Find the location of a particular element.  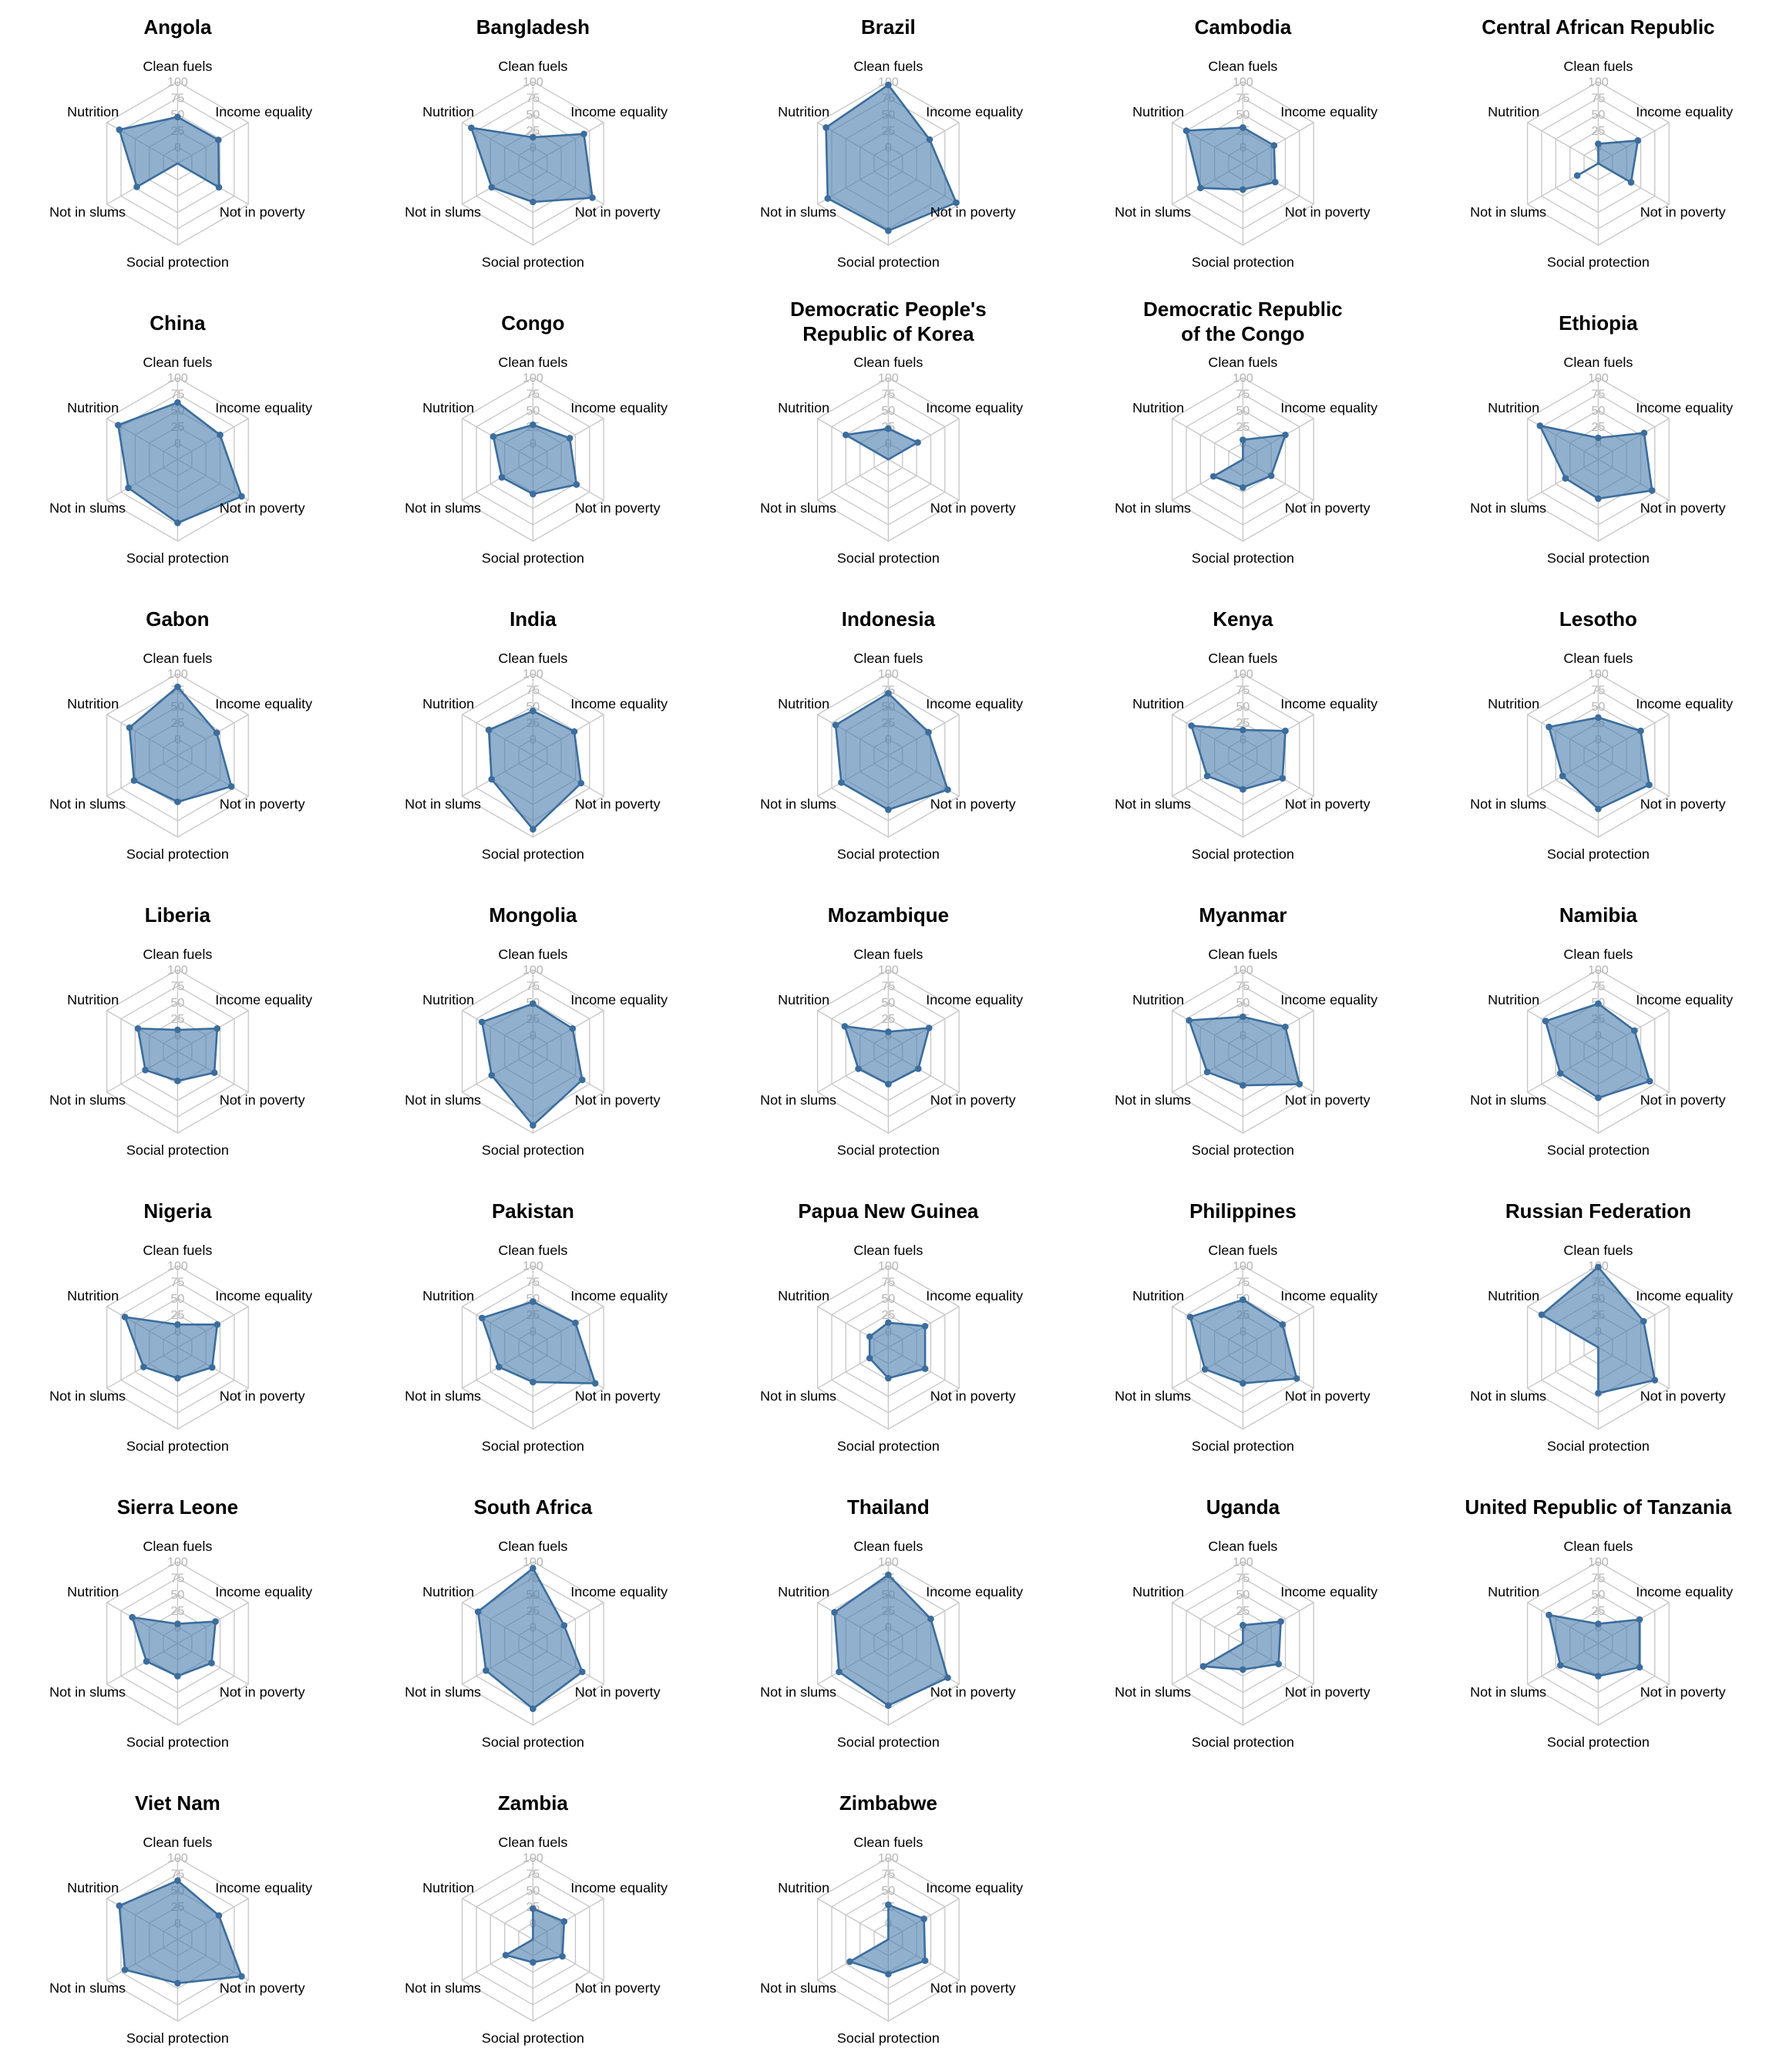

chart-title: Sierra Leone is located at coordinates (178, 1507).